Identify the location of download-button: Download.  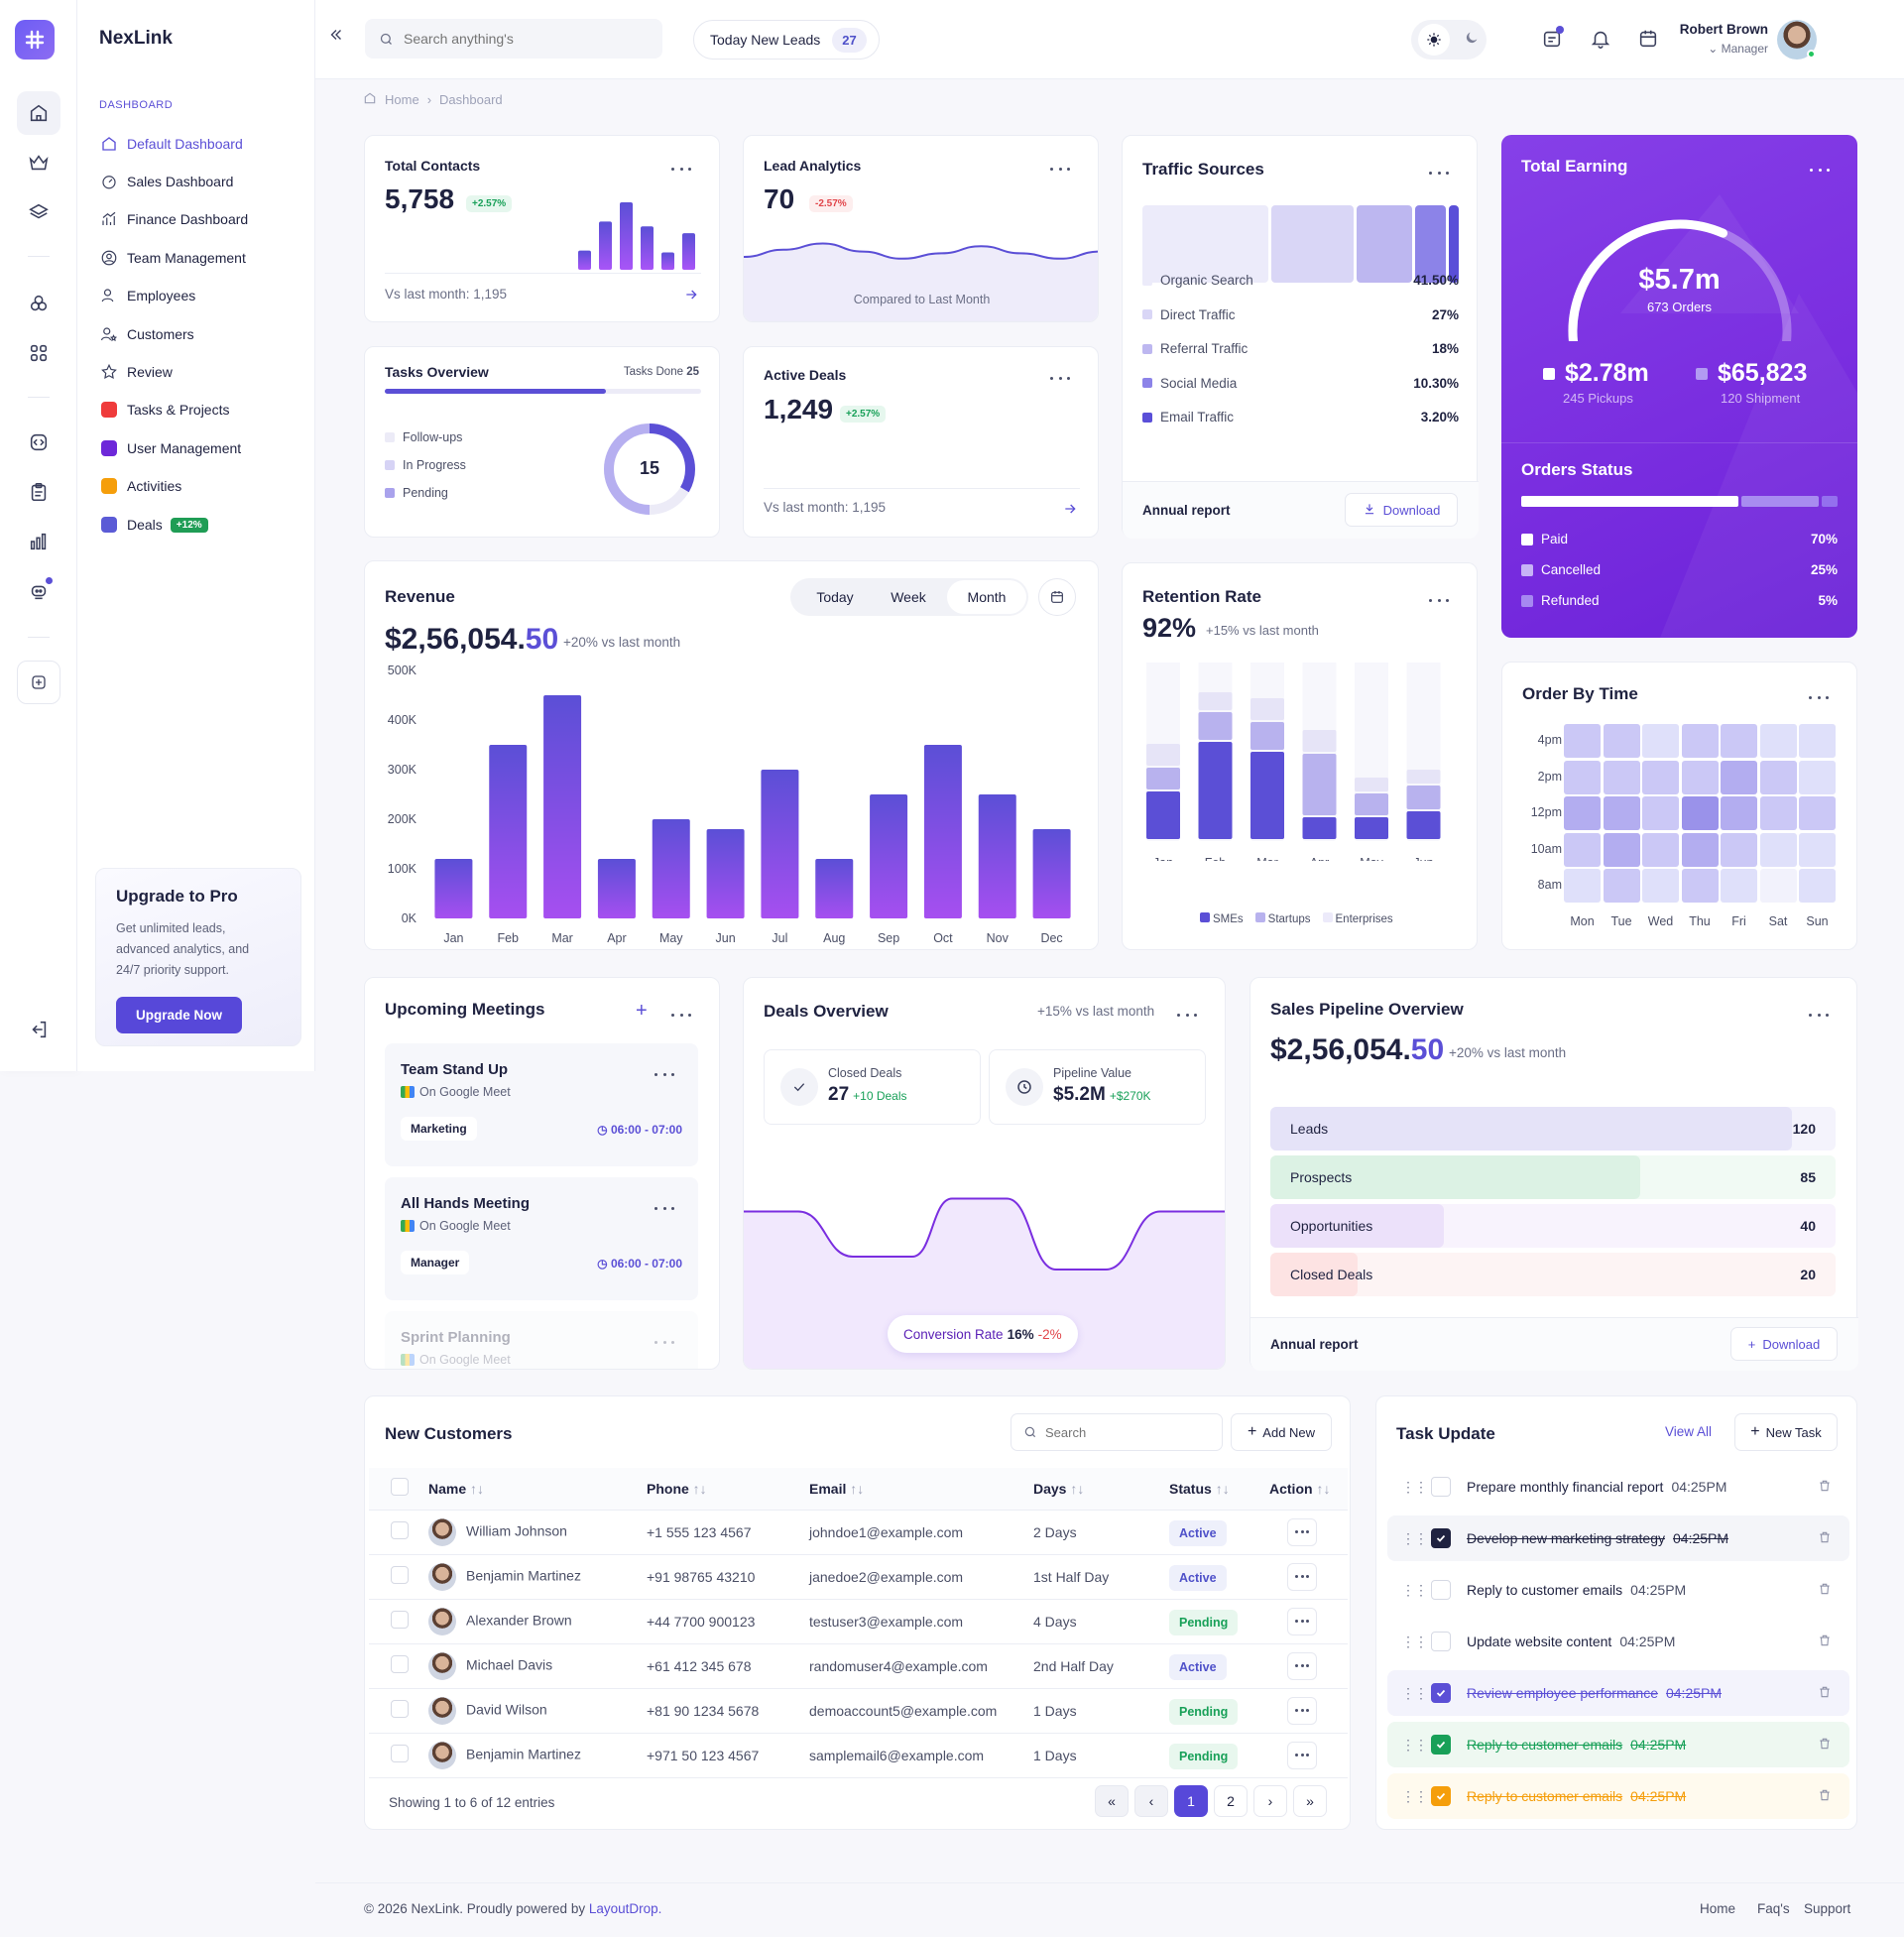
(1401, 510).